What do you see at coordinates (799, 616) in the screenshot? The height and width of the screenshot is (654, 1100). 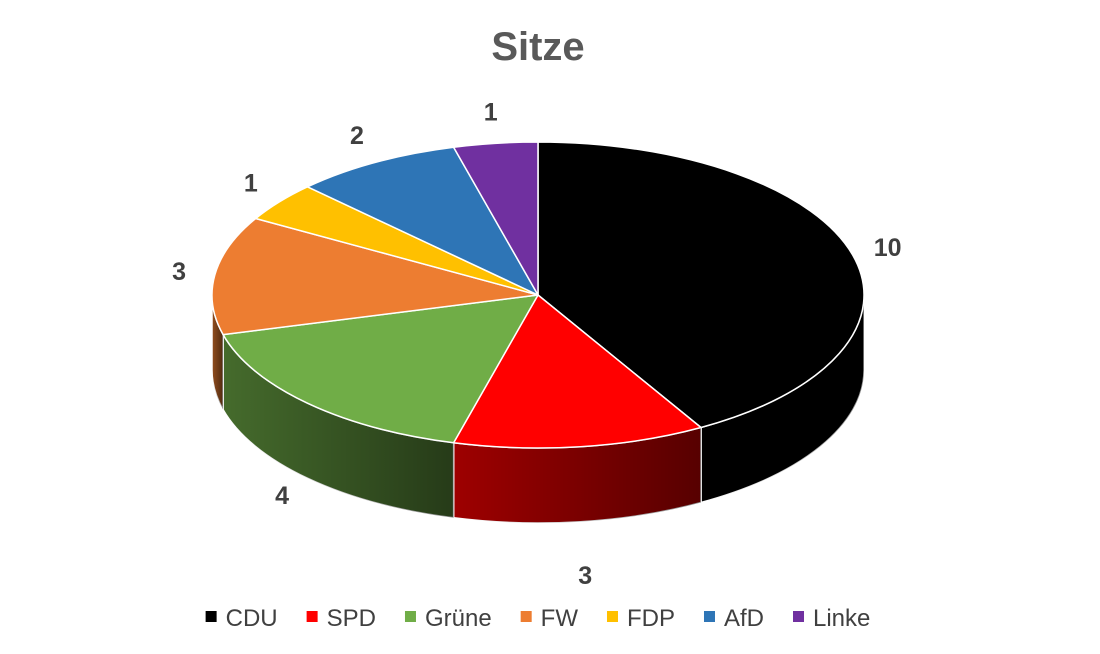 I see `legend-swatch-linke` at bounding box center [799, 616].